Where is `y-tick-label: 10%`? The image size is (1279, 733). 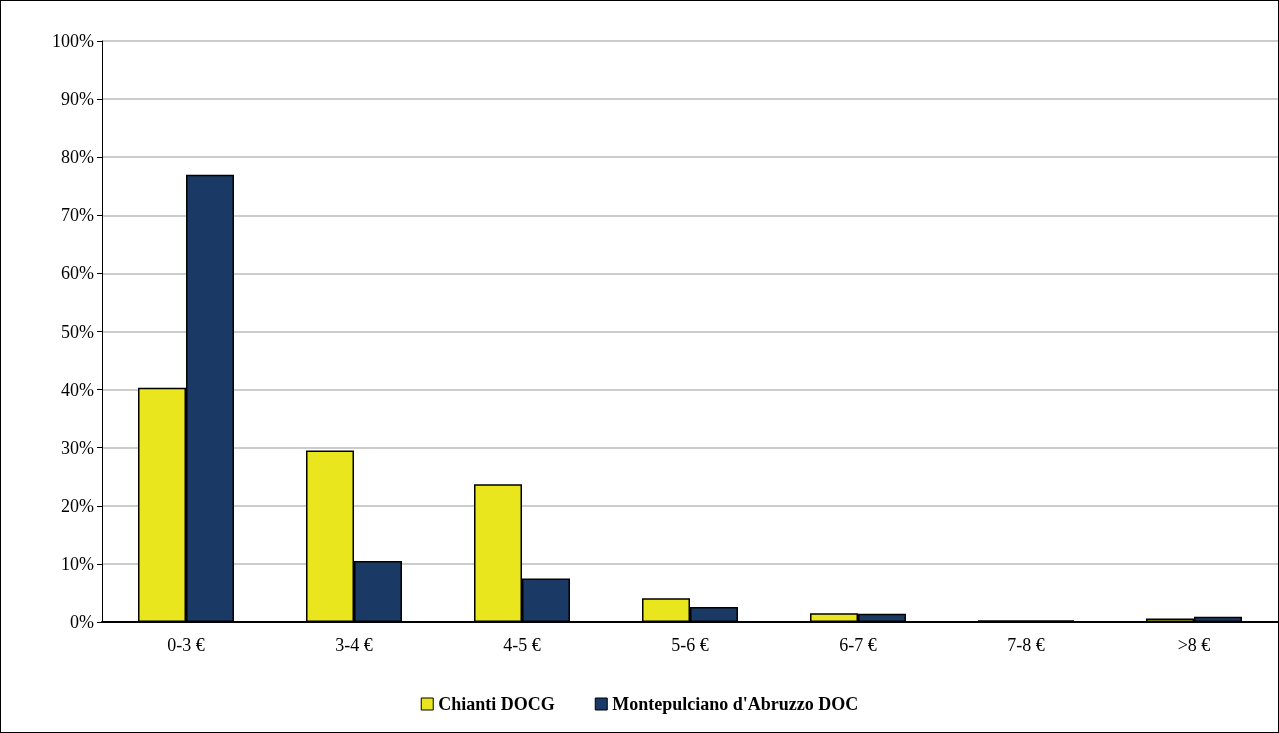 y-tick-label: 10% is located at coordinates (77, 563).